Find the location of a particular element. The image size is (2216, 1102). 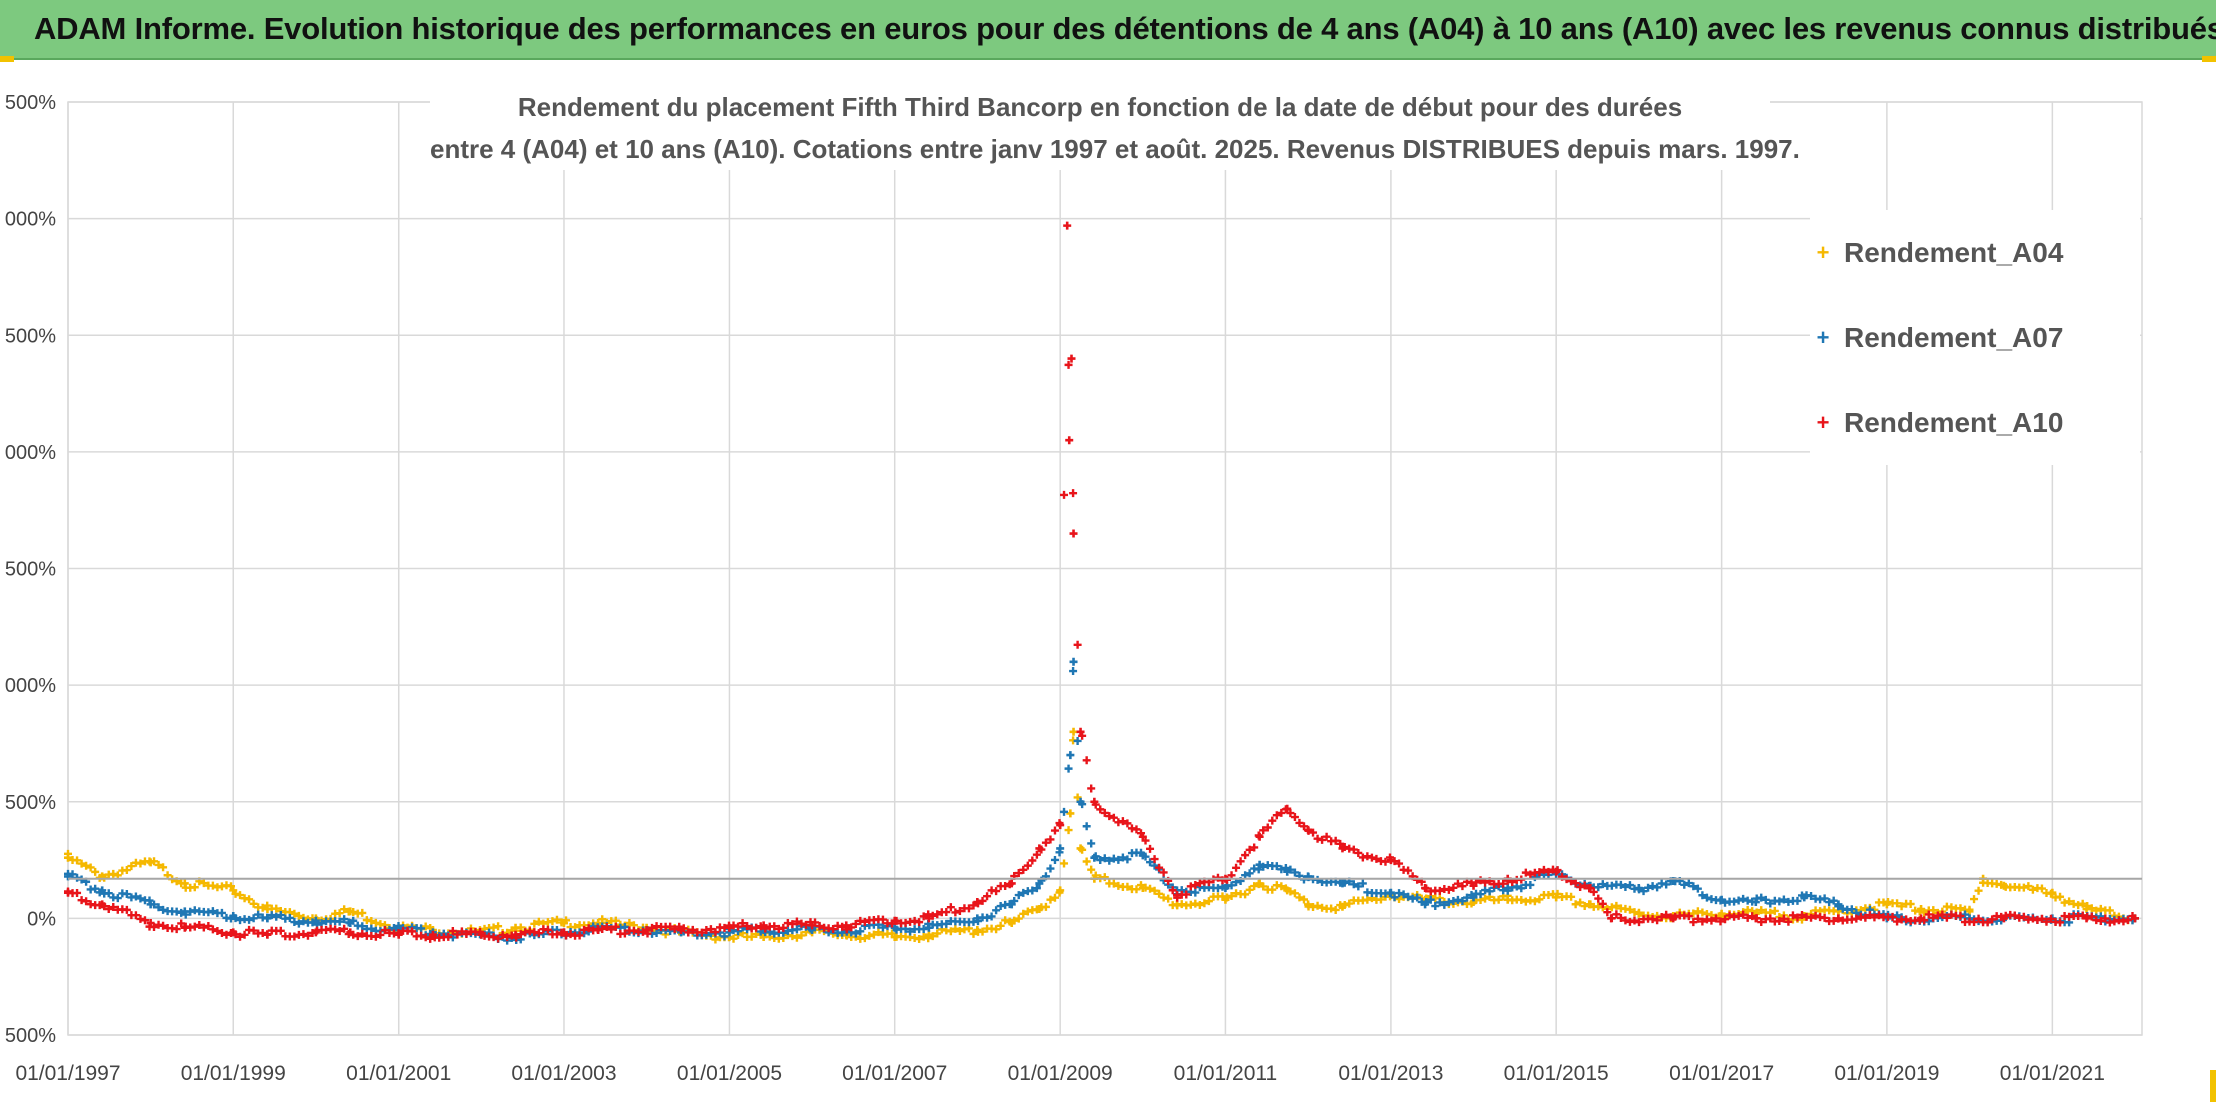

x-tick-label: 01/01/2009 is located at coordinates (1060, 1073).